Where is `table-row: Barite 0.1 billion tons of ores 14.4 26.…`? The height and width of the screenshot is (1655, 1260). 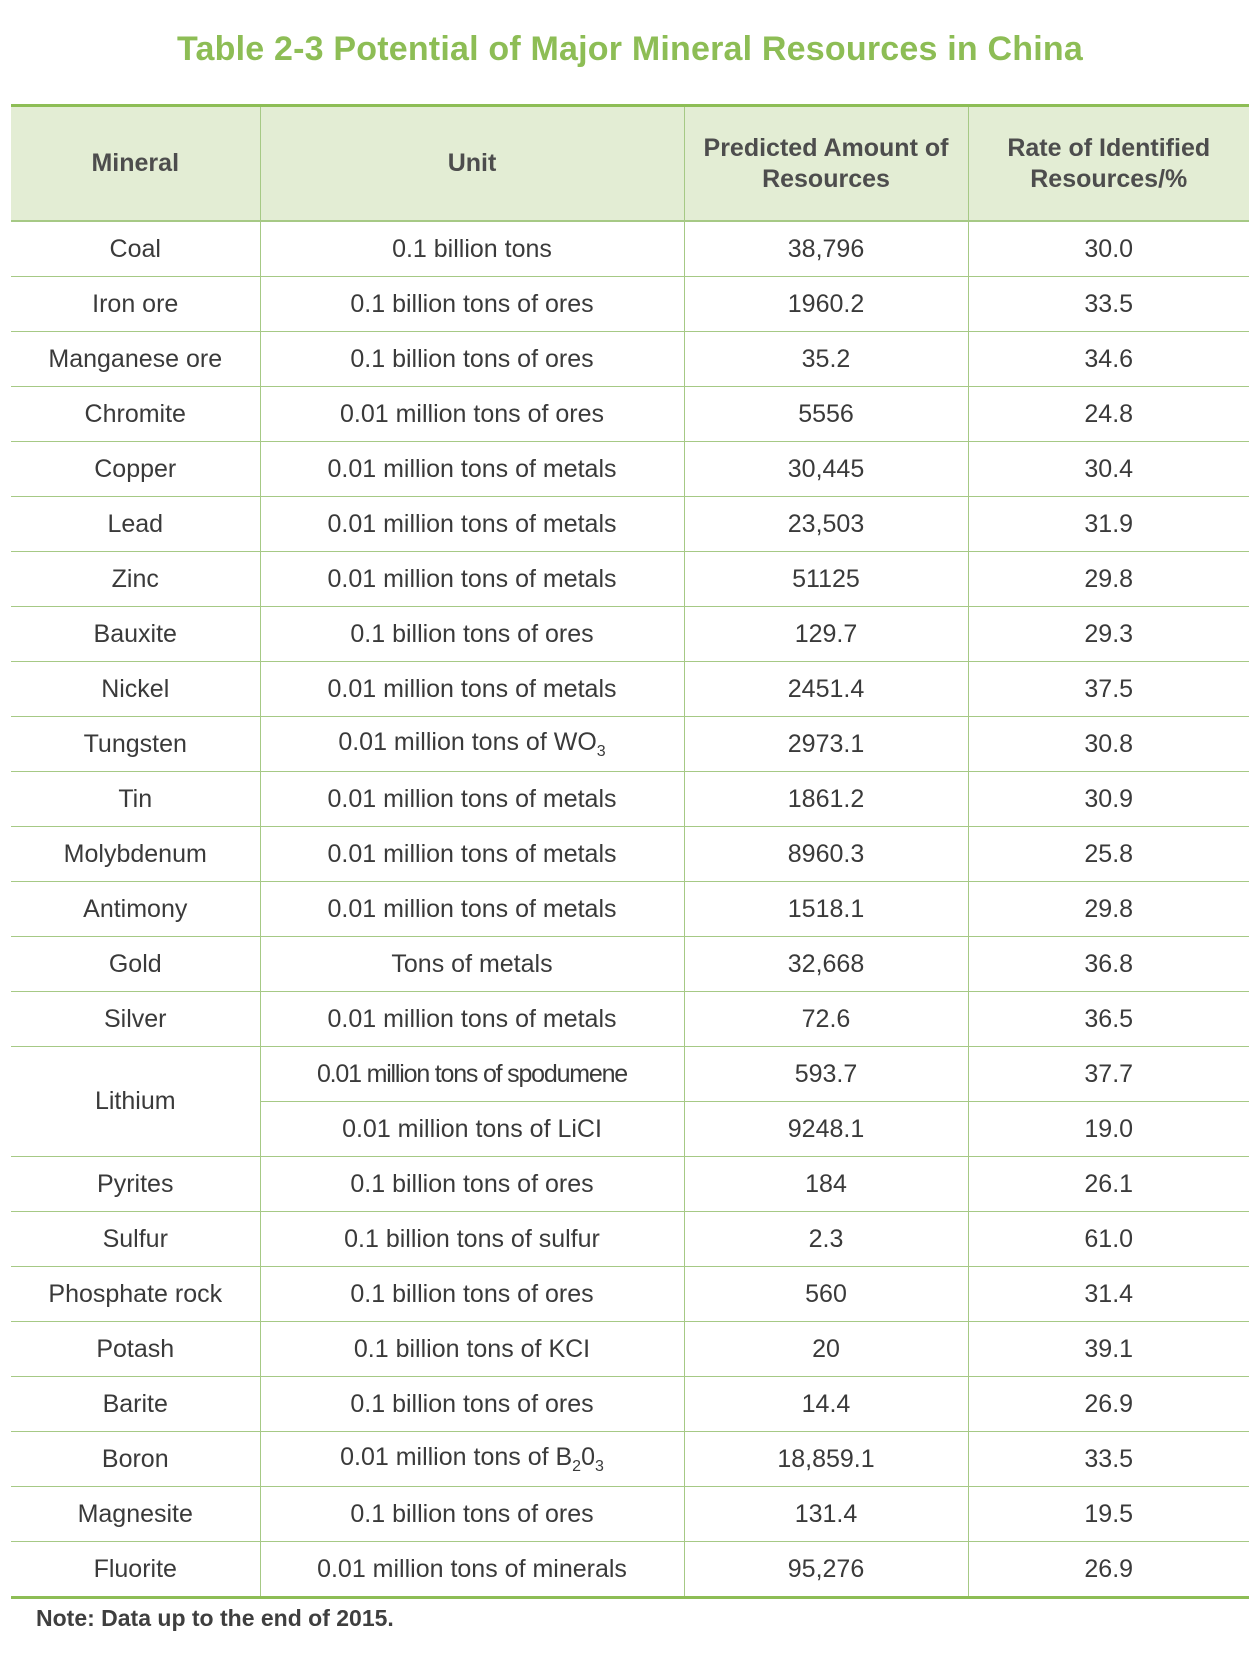
table-row: Barite 0.1 billion tons of ores 14.4 26.… is located at coordinates (630, 1404).